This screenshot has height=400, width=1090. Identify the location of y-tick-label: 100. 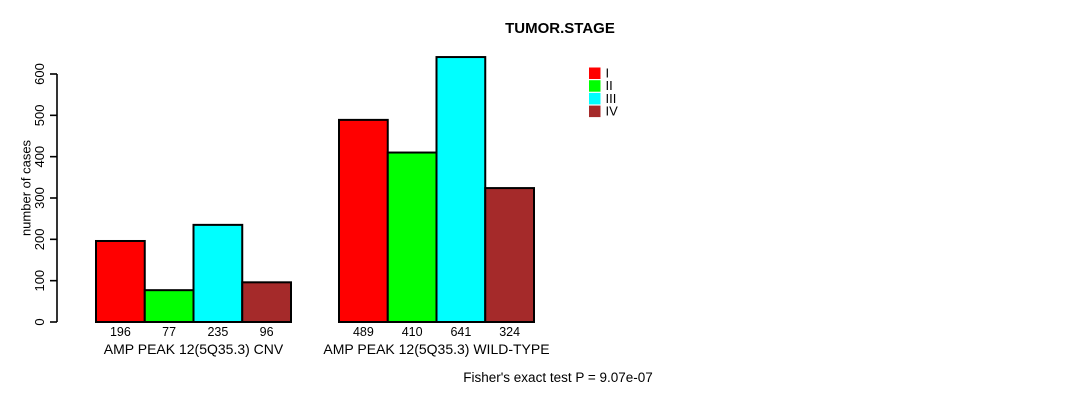
(39, 281).